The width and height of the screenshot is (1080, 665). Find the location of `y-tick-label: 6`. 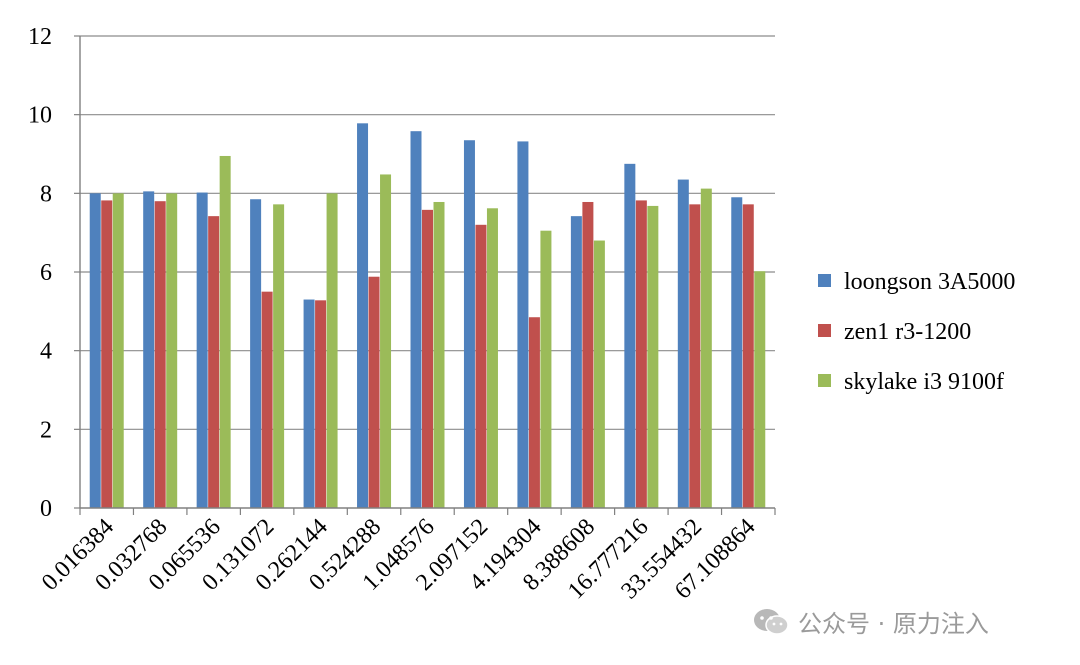

y-tick-label: 6 is located at coordinates (46, 273).